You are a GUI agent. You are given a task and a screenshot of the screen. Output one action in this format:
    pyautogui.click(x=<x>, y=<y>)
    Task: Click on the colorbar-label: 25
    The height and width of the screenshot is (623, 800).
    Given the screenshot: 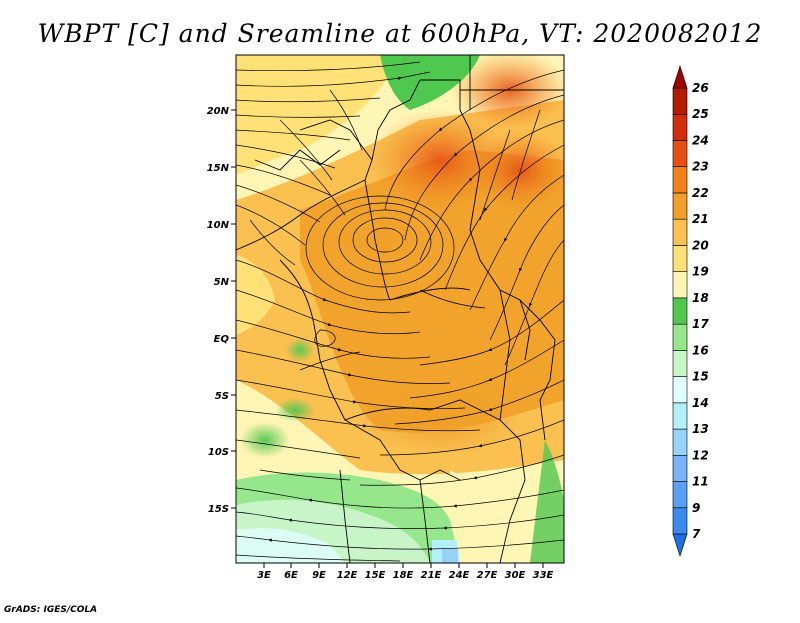 What is the action you would take?
    pyautogui.click(x=700, y=114)
    